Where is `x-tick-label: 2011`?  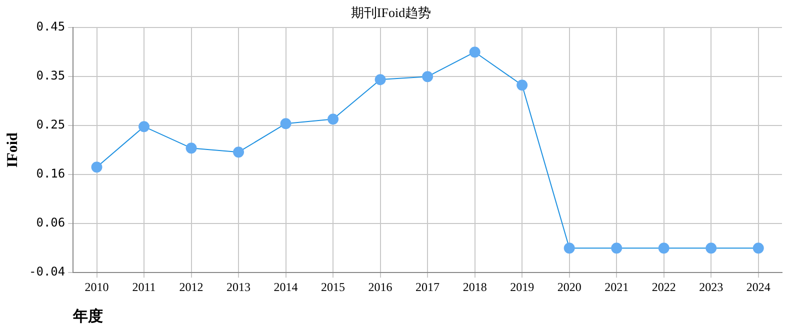
x-tick-label: 2011 is located at coordinates (144, 287).